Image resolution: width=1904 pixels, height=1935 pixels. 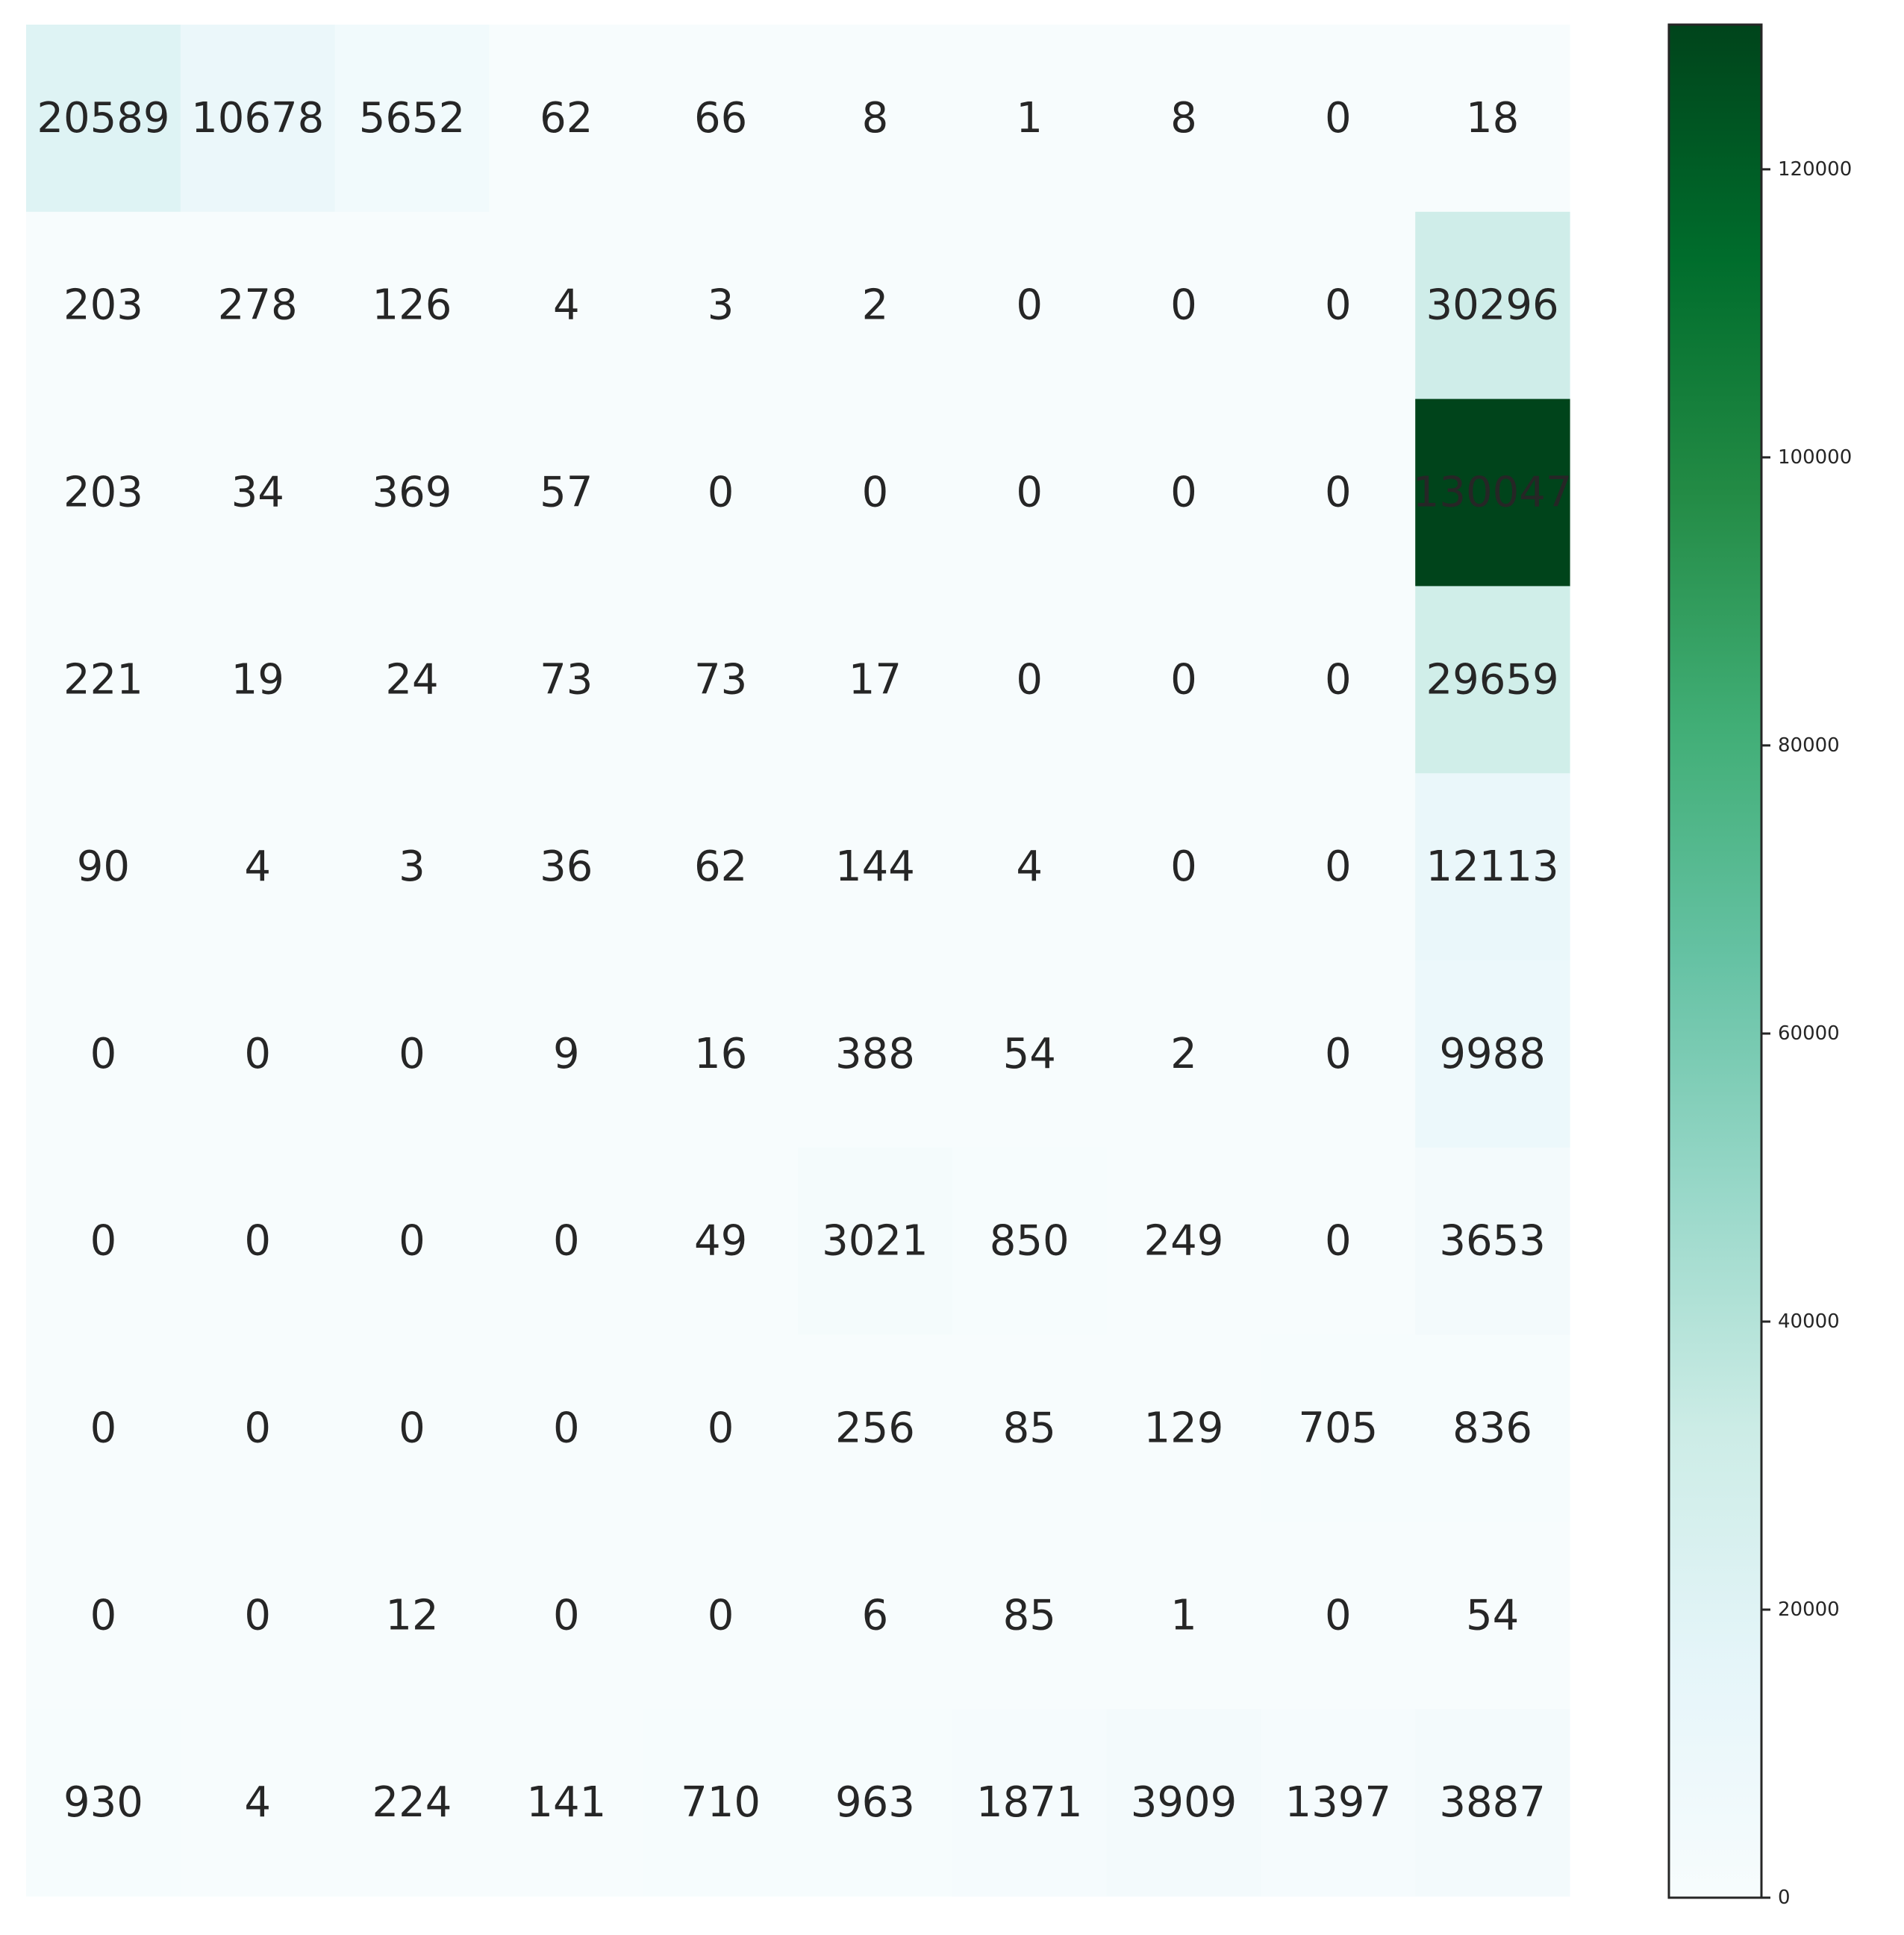 What do you see at coordinates (721, 492) in the screenshot?
I see `heatmap-cell-r2-c4` at bounding box center [721, 492].